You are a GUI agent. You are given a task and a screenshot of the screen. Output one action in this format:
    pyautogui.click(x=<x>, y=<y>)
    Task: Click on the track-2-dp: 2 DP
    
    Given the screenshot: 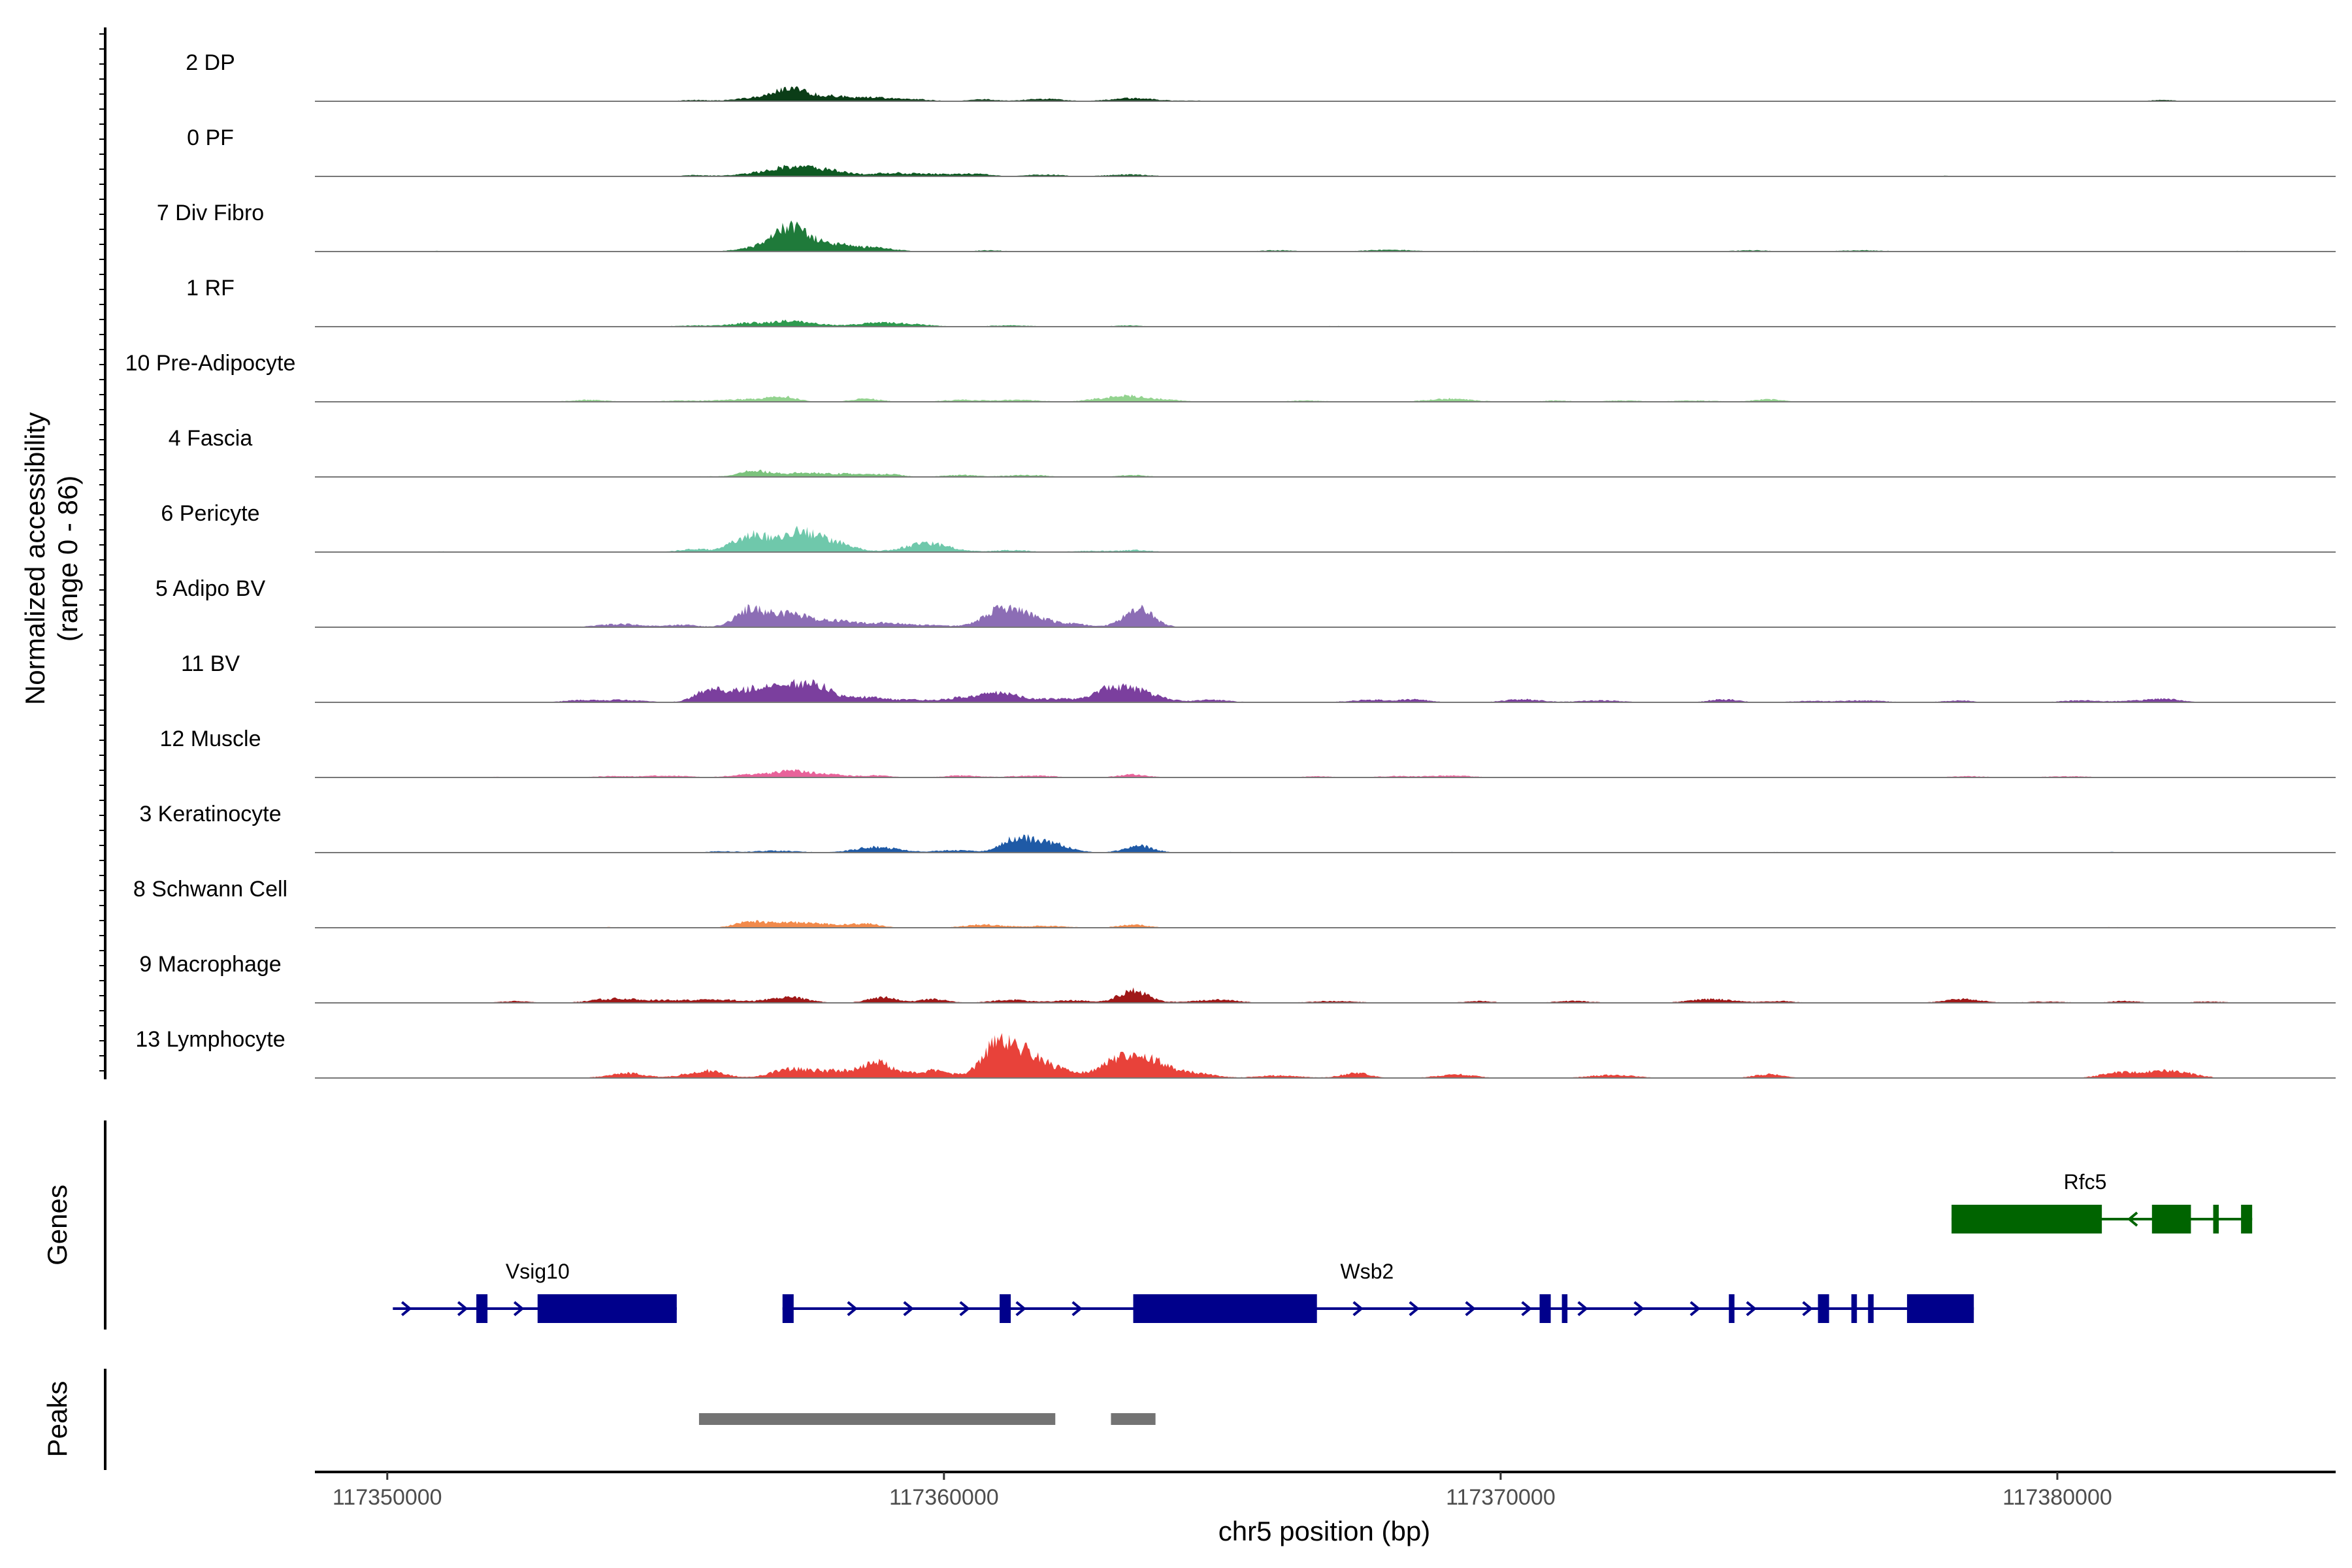 What is the action you would take?
    pyautogui.click(x=1261, y=76)
    